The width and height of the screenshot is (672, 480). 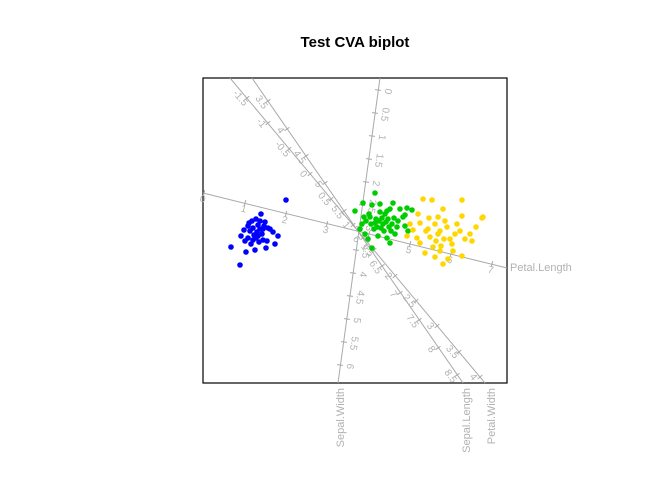 I want to click on tick-label-sepal-width: 2, so click(x=376, y=183).